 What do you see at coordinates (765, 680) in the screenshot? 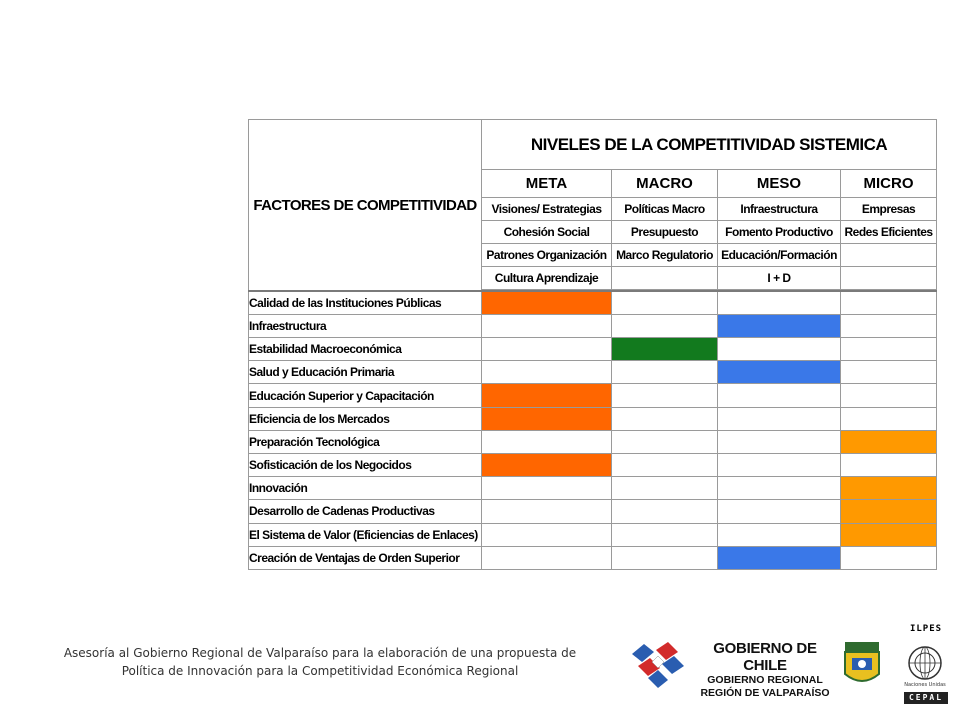
I see `gobierno-subtitle-1: GOBIERNO REGIONAL` at bounding box center [765, 680].